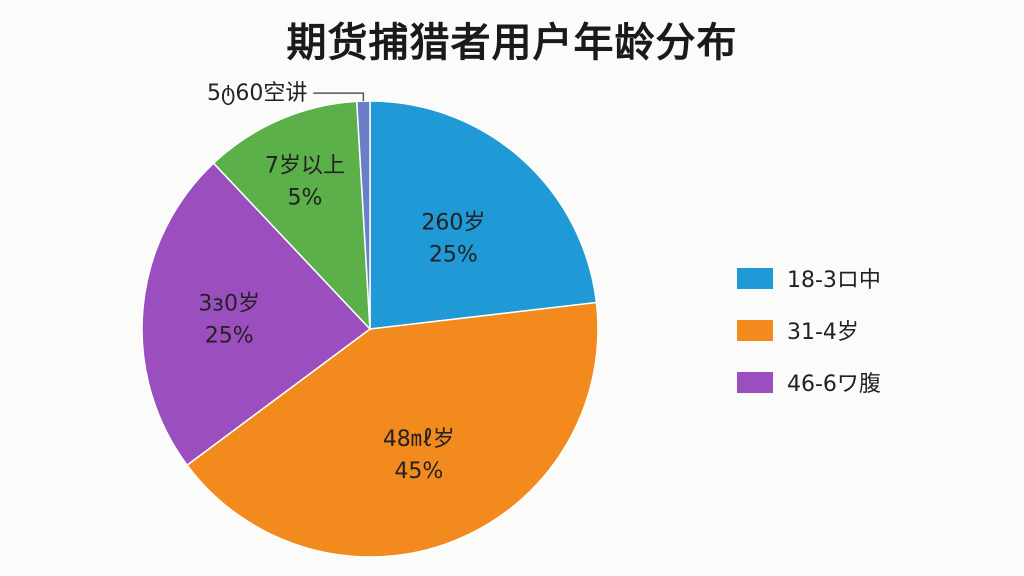 The height and width of the screenshot is (576, 1024). I want to click on slice-label: 260岁, so click(453, 222).